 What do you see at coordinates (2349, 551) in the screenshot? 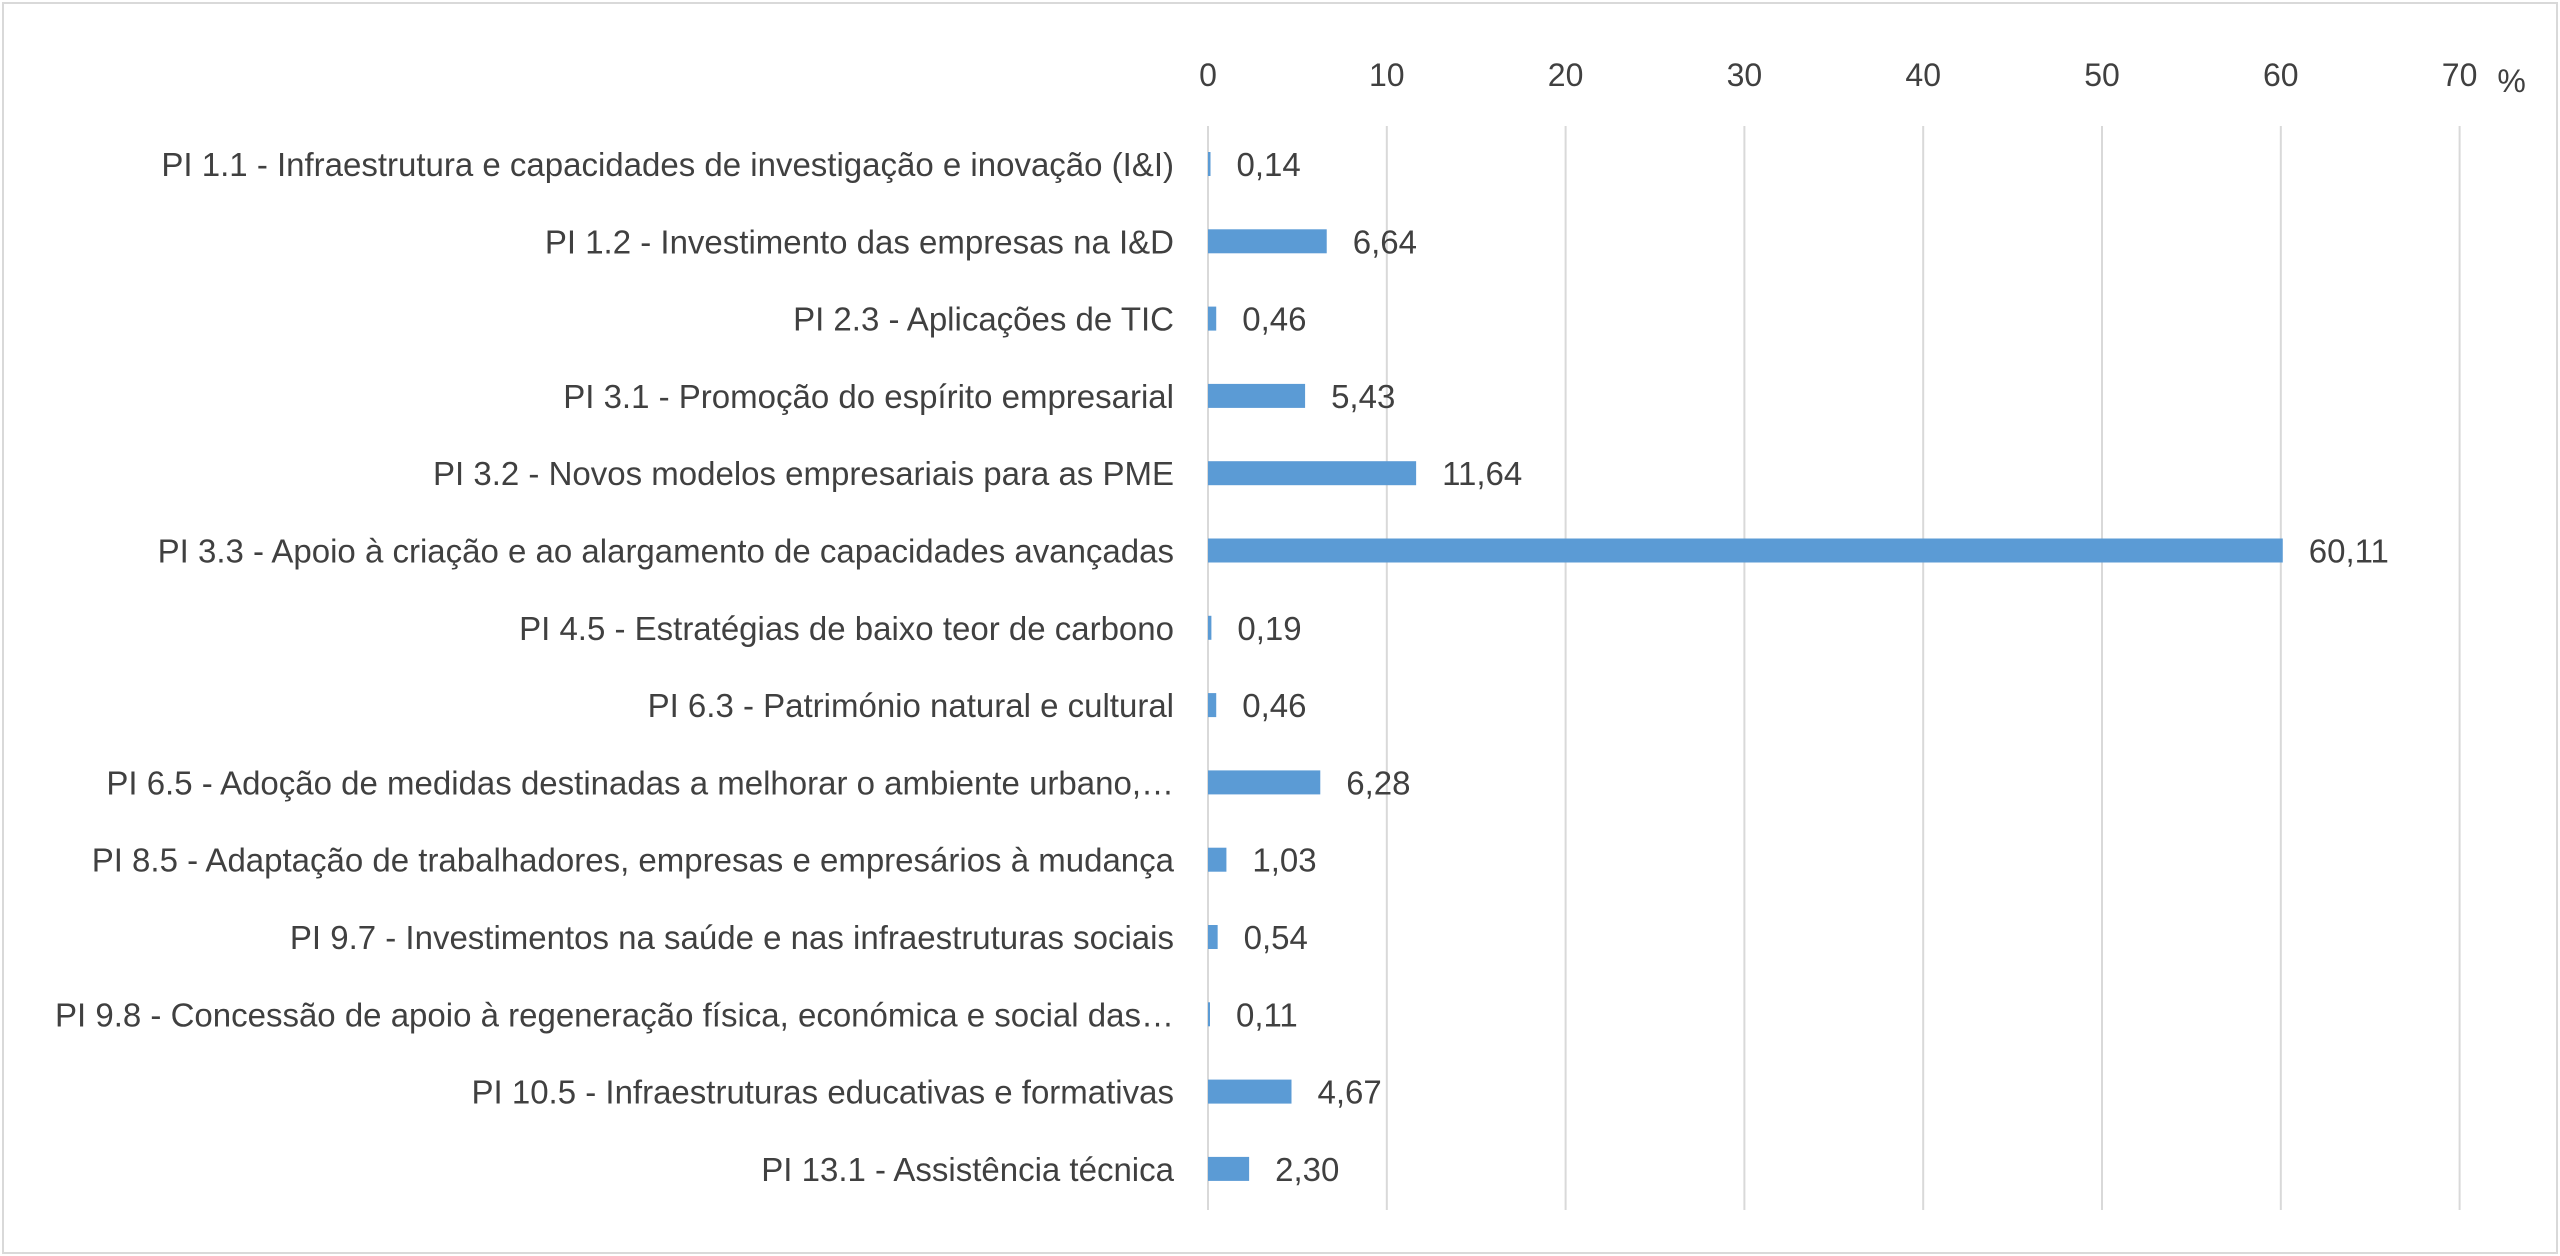
I see `data-label: 60,11` at bounding box center [2349, 551].